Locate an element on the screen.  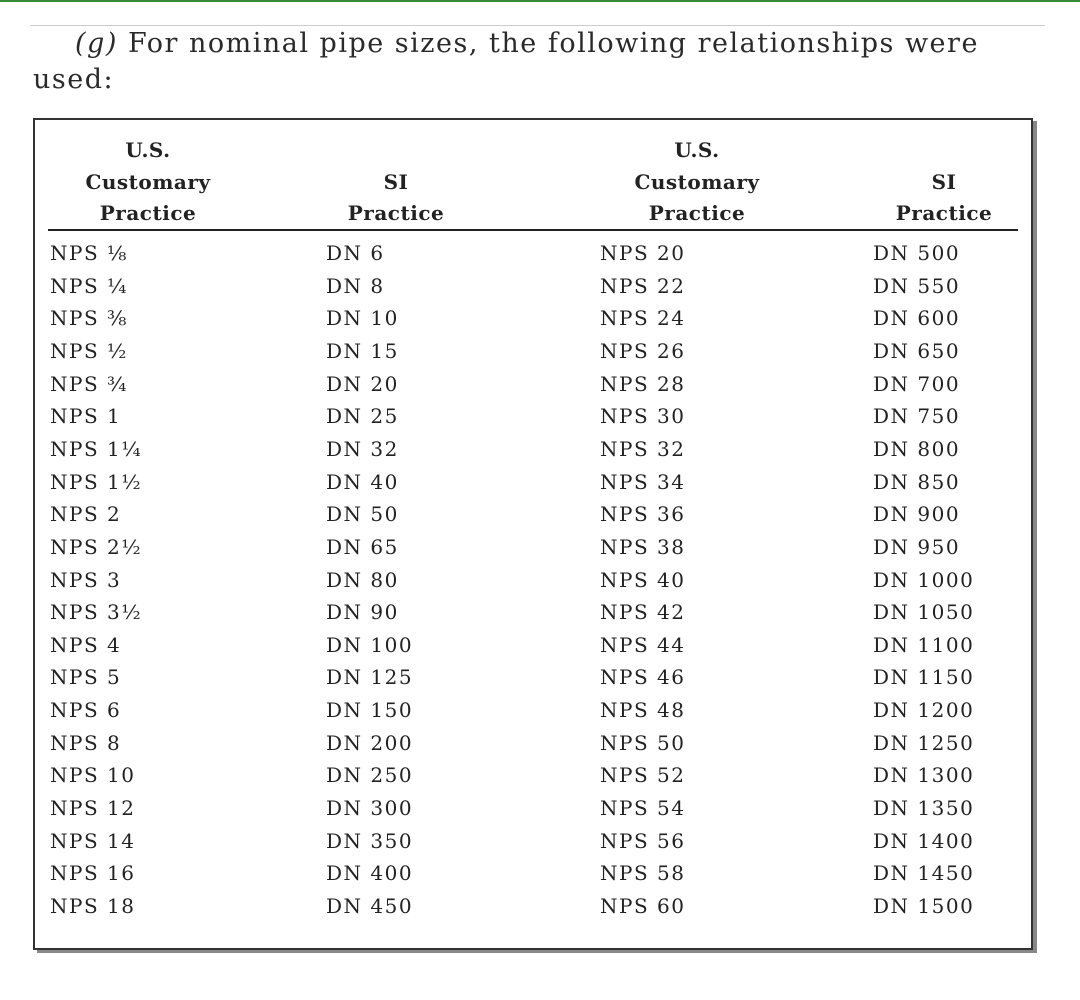
table-cell: NPS 44 is located at coordinates (643, 644).